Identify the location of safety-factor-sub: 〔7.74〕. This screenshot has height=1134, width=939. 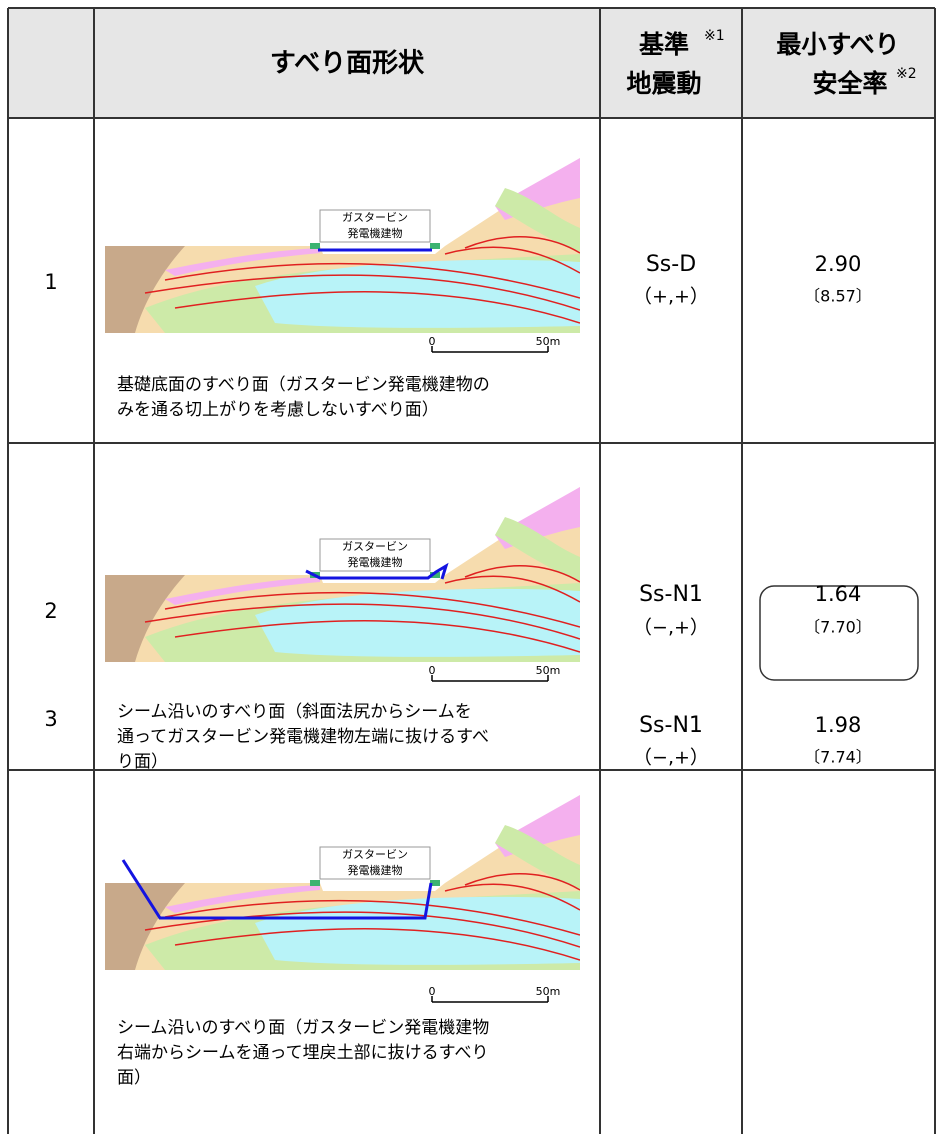
(838, 757).